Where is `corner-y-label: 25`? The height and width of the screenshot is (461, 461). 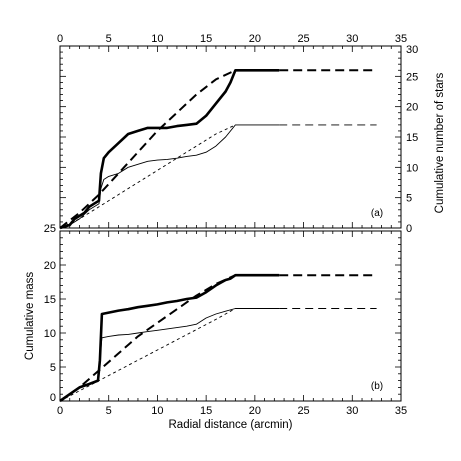 corner-y-label: 25 is located at coordinates (50, 229).